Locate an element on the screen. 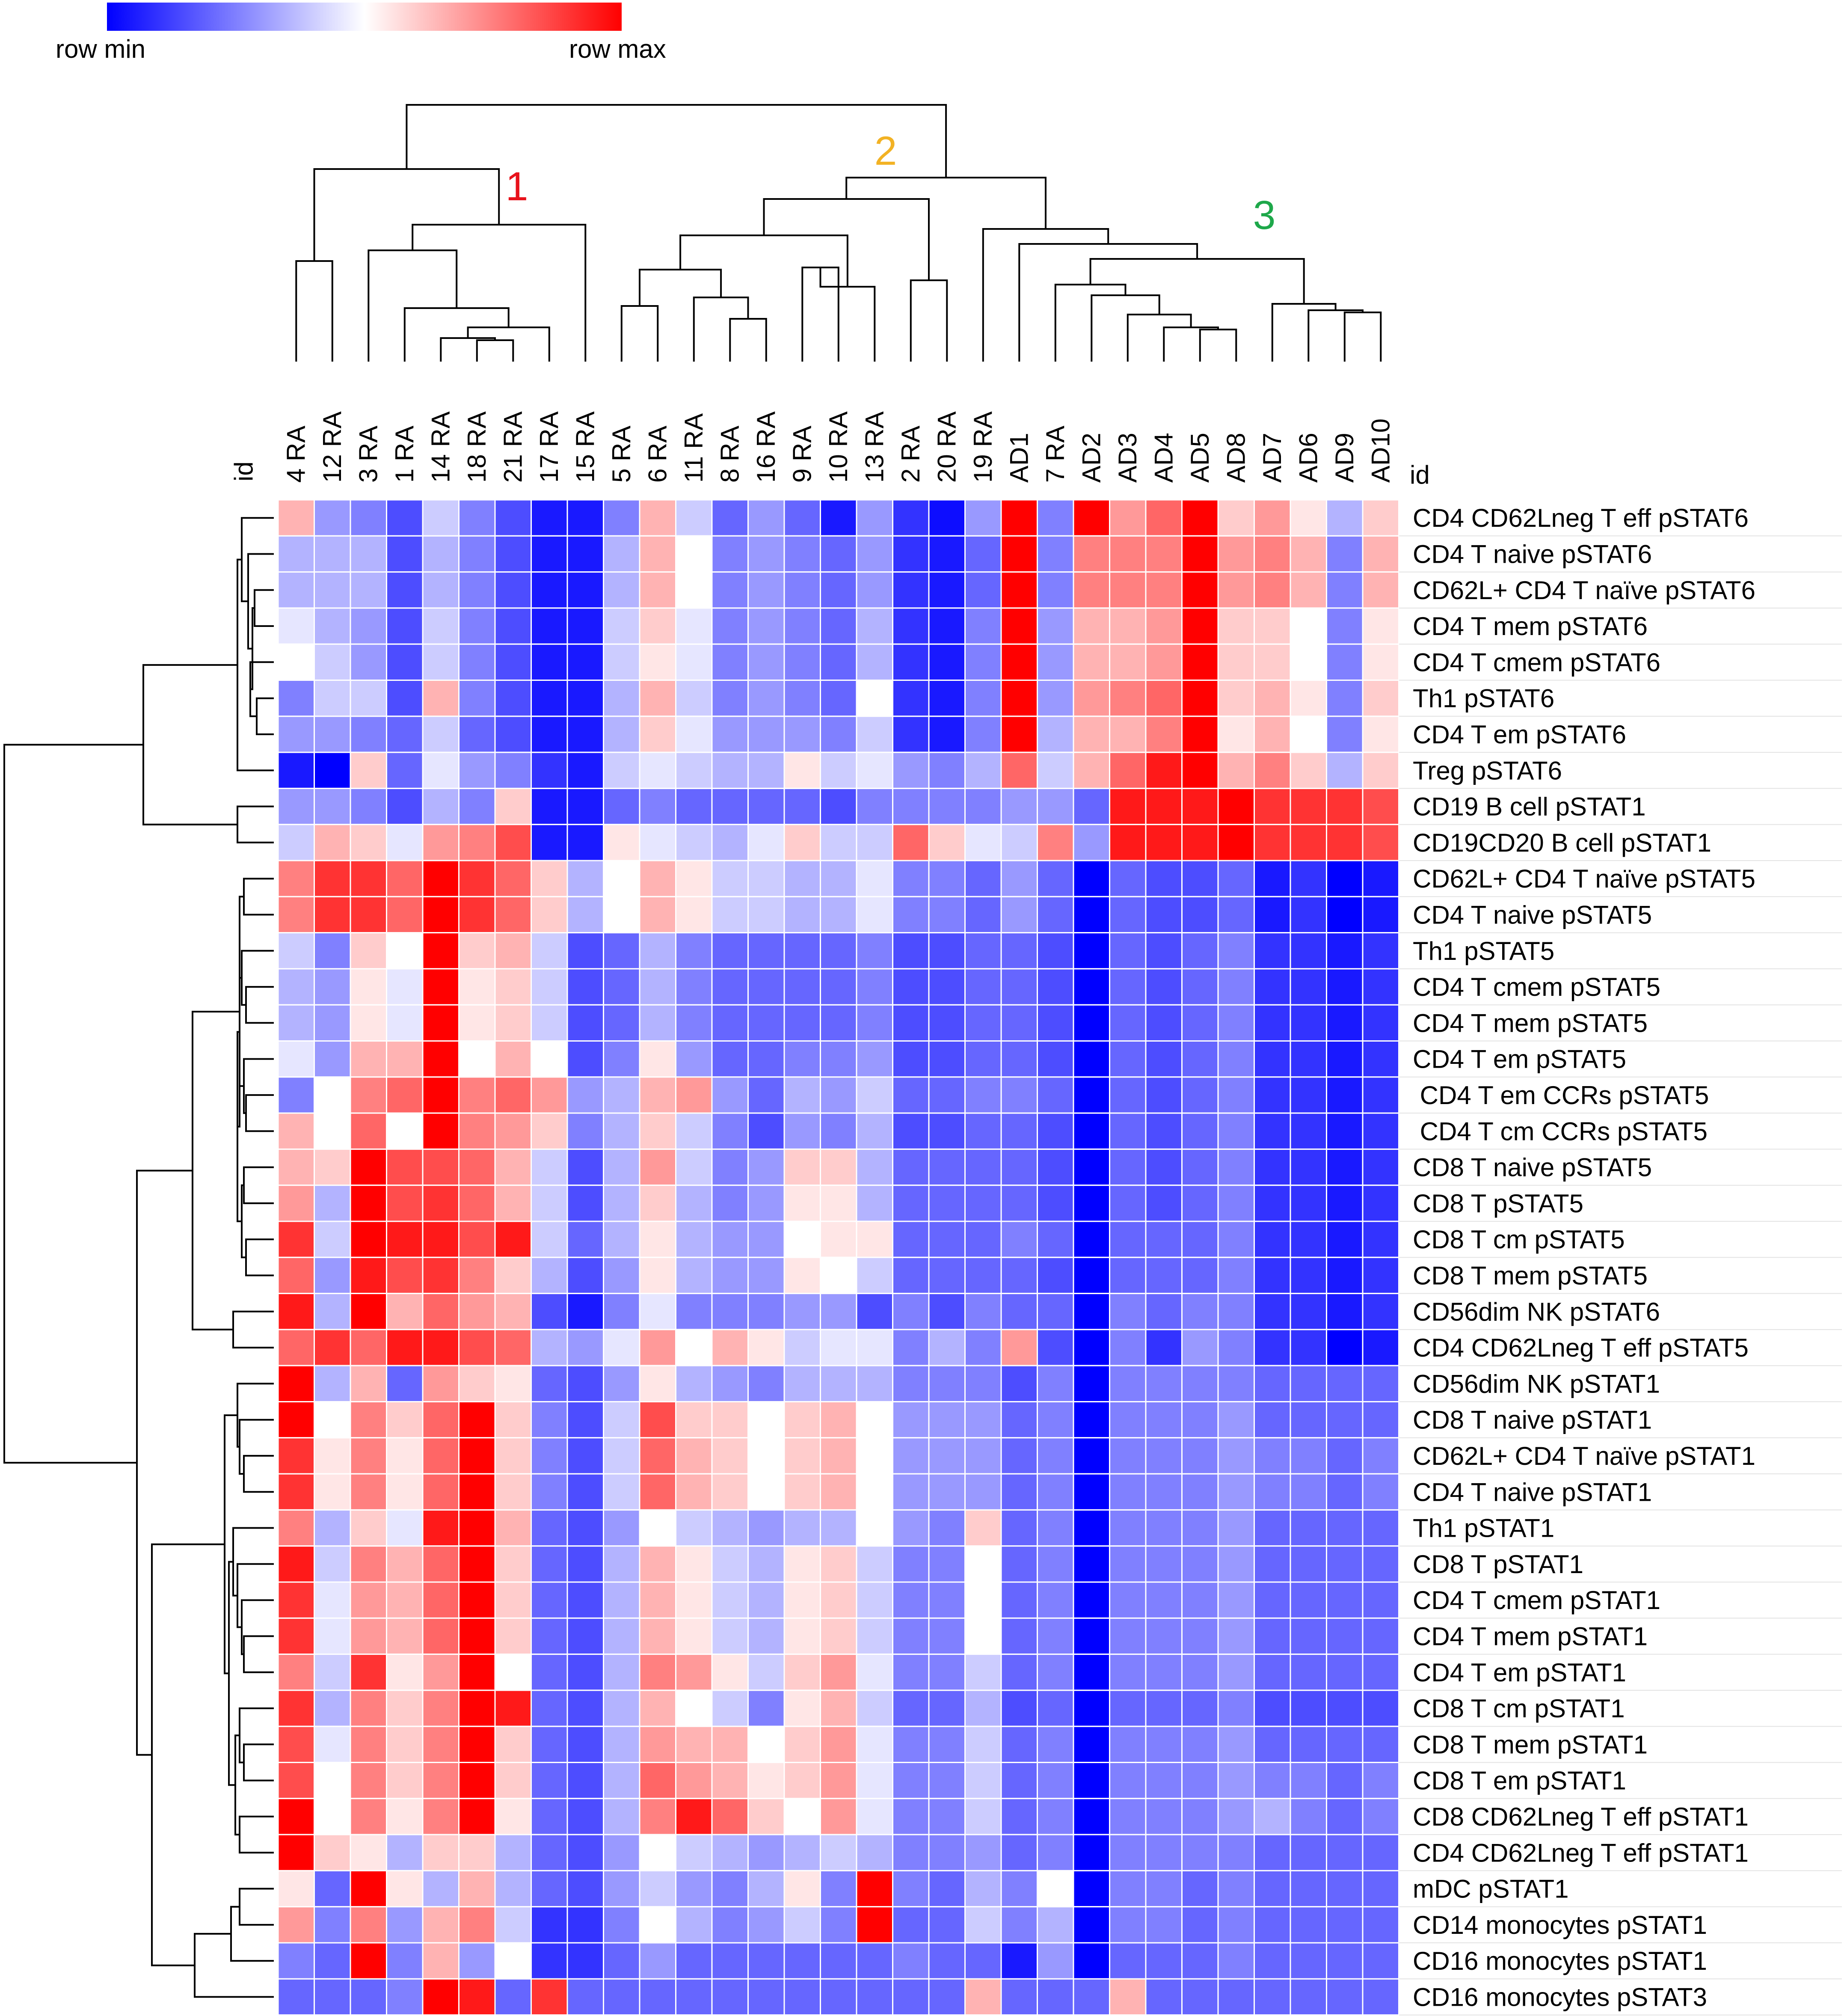  row-dendrogram is located at coordinates (138, 1257).